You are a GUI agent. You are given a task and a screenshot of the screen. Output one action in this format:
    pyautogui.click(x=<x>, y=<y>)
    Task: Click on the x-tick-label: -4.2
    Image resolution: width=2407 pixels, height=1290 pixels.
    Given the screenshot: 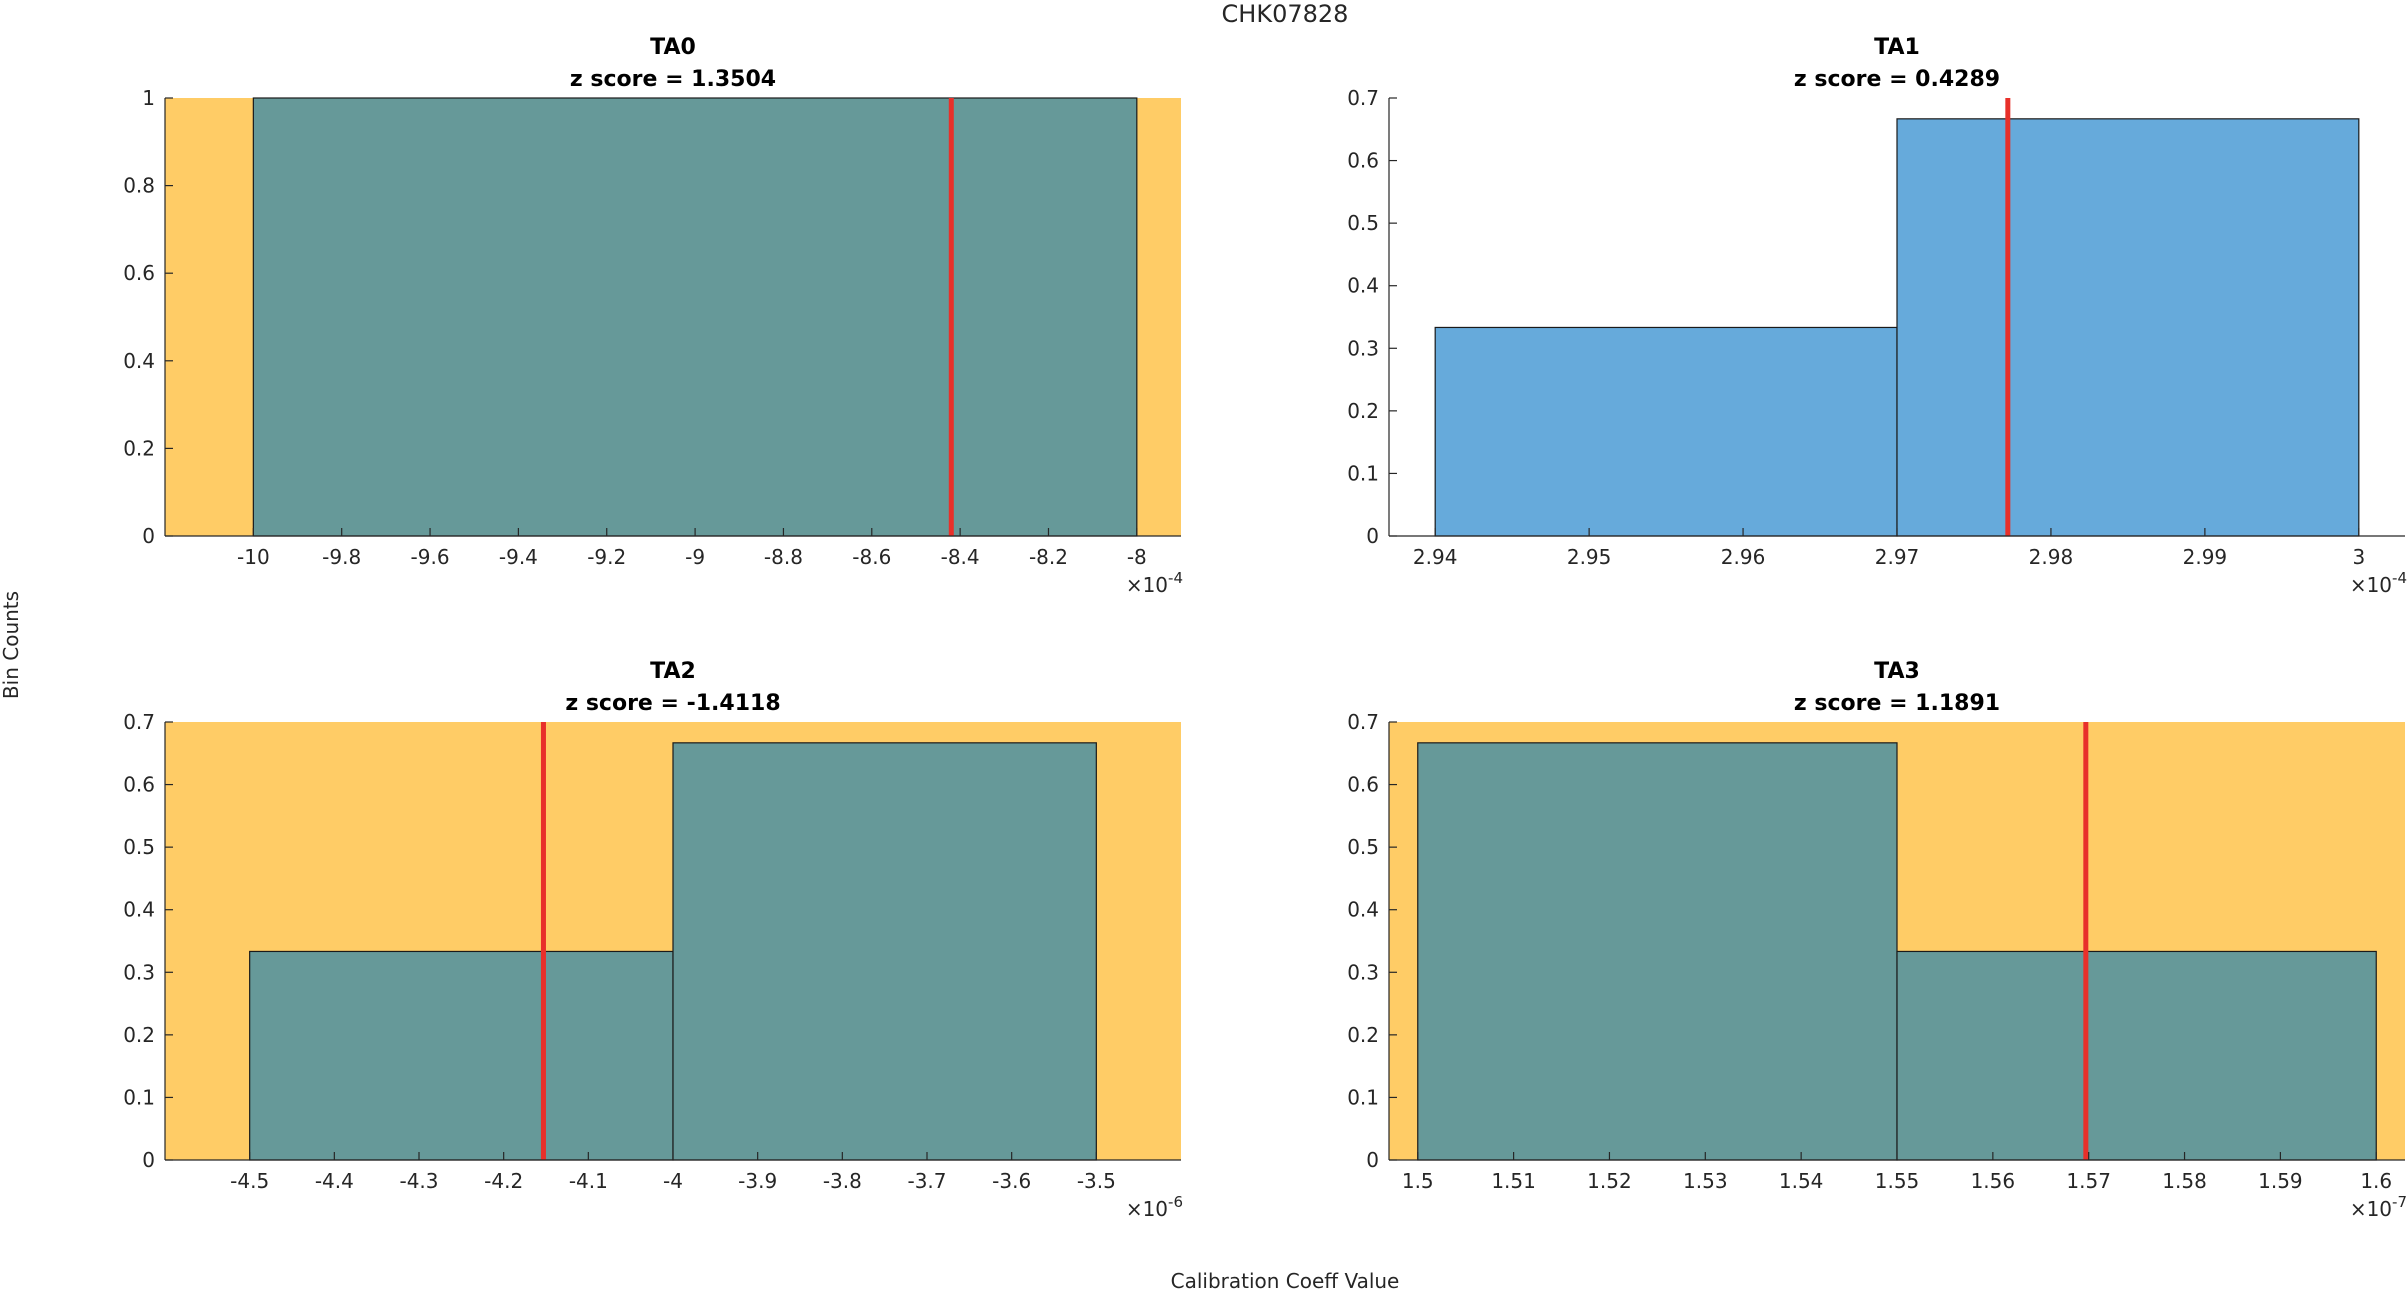 What is the action you would take?
    pyautogui.click(x=503, y=1181)
    